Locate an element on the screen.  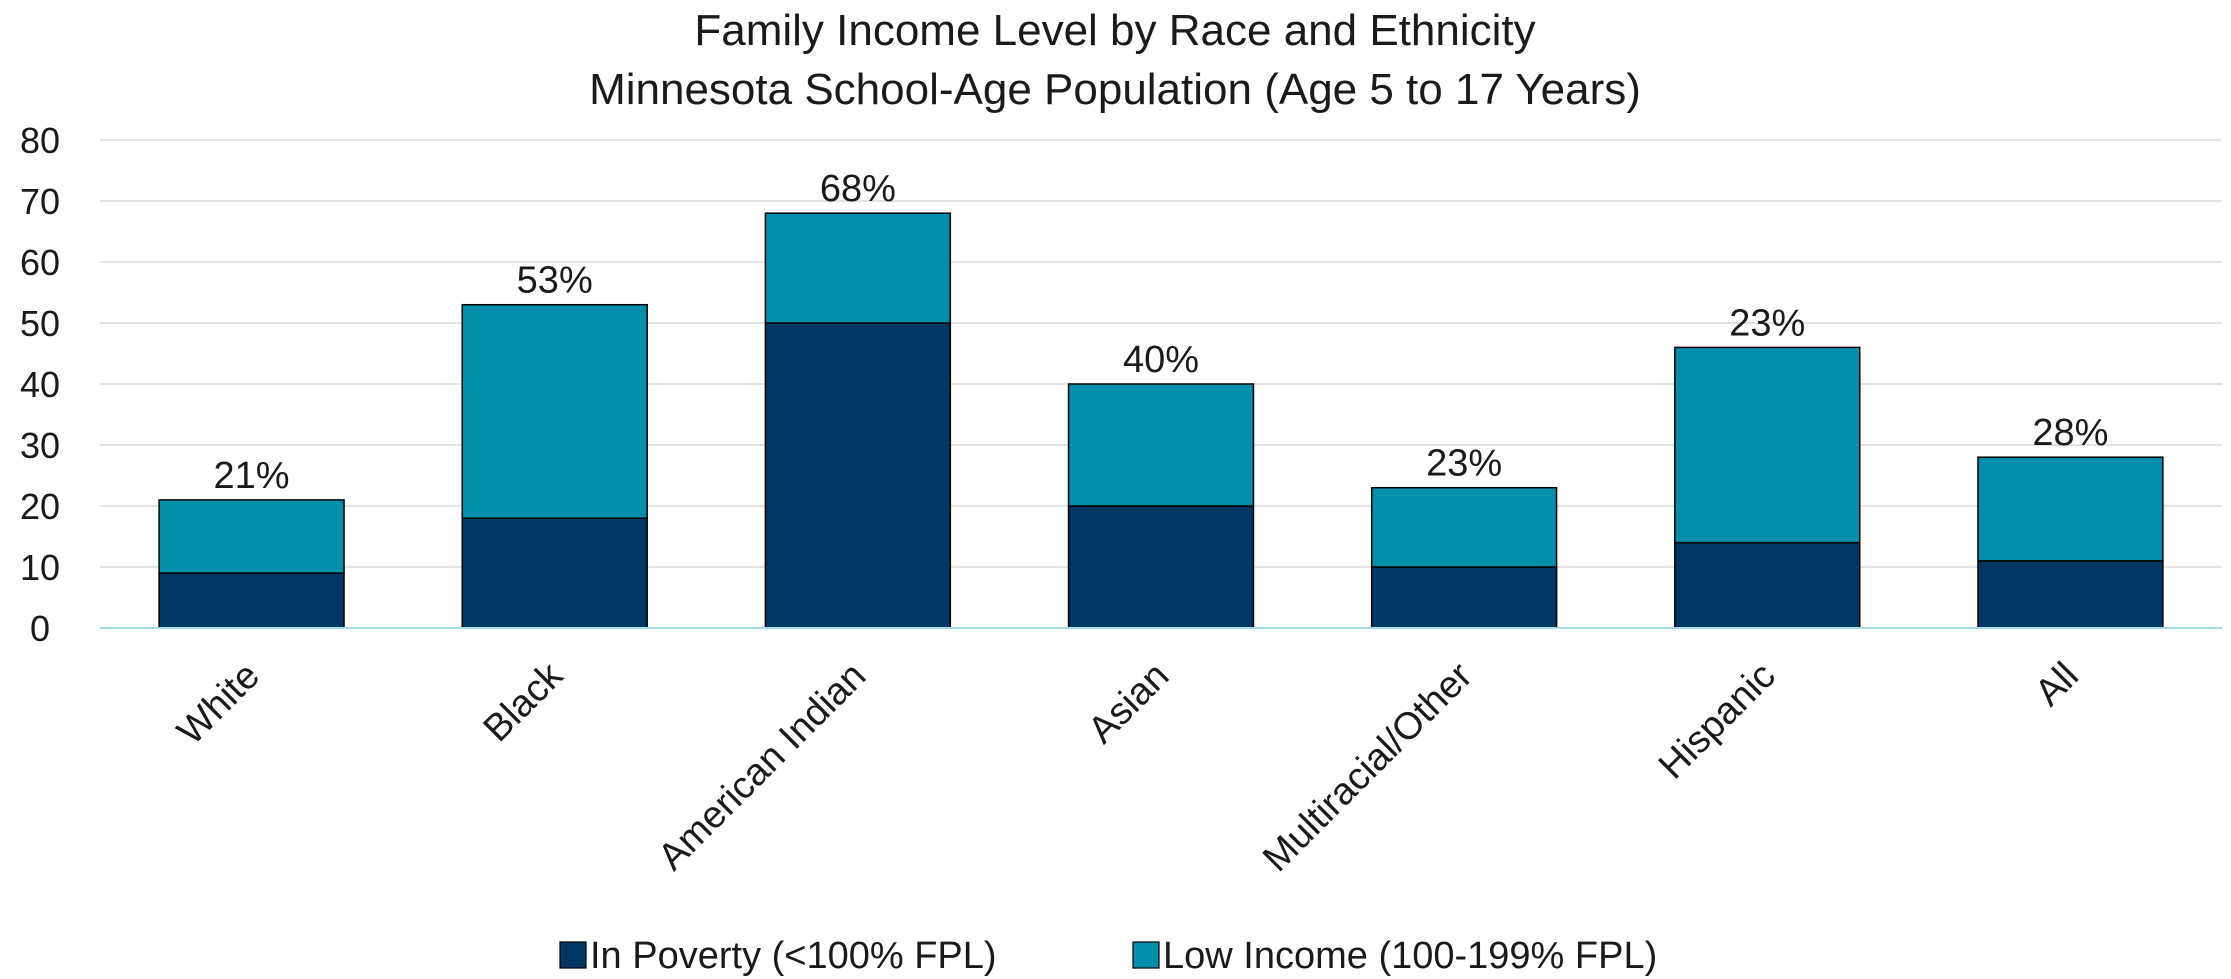
y-tick-label: 70 is located at coordinates (40, 201).